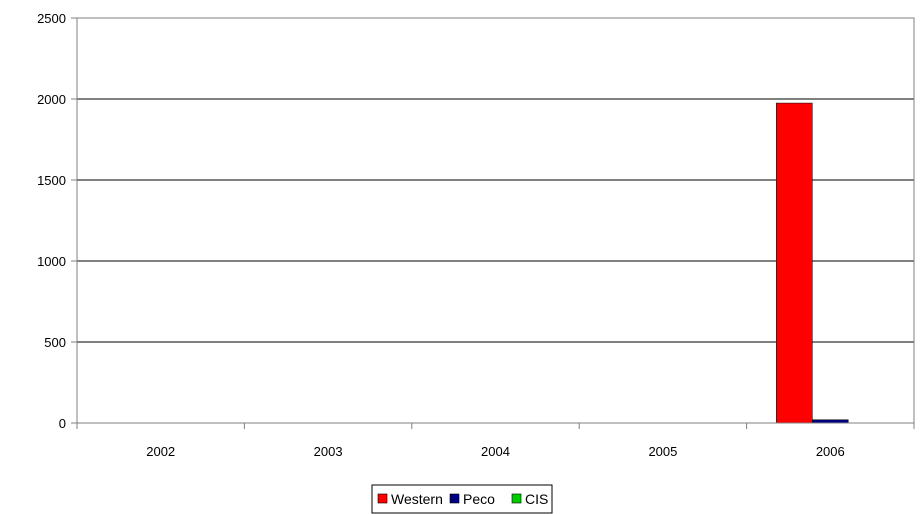  Describe the element at coordinates (495, 440) in the screenshot. I see `x-axis-ticks: 2002 2003 2004 2005 2006` at that location.